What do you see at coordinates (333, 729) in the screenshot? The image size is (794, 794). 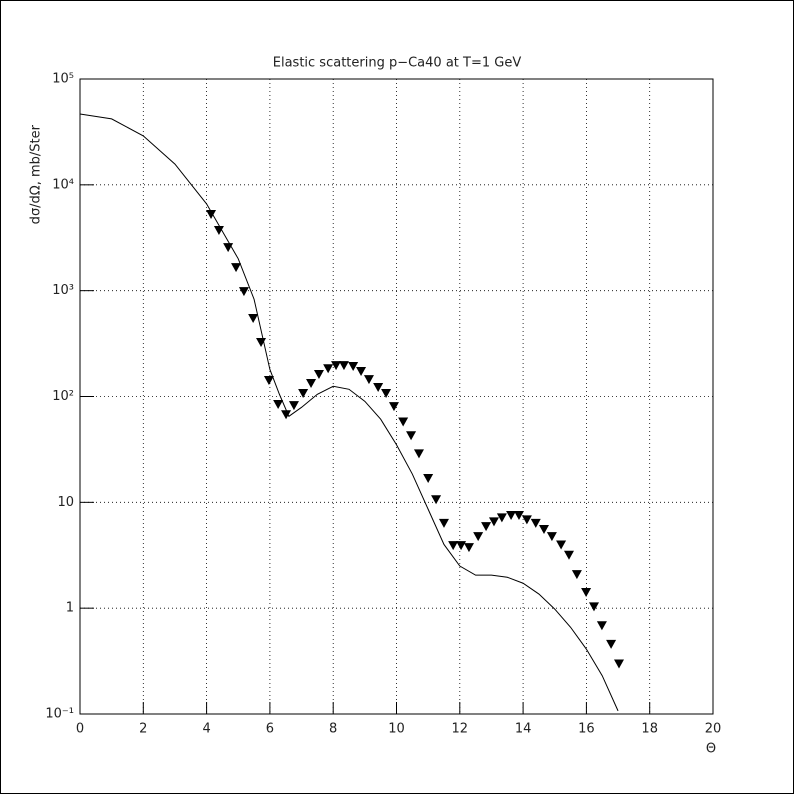 I see `x-tick-label: 8` at bounding box center [333, 729].